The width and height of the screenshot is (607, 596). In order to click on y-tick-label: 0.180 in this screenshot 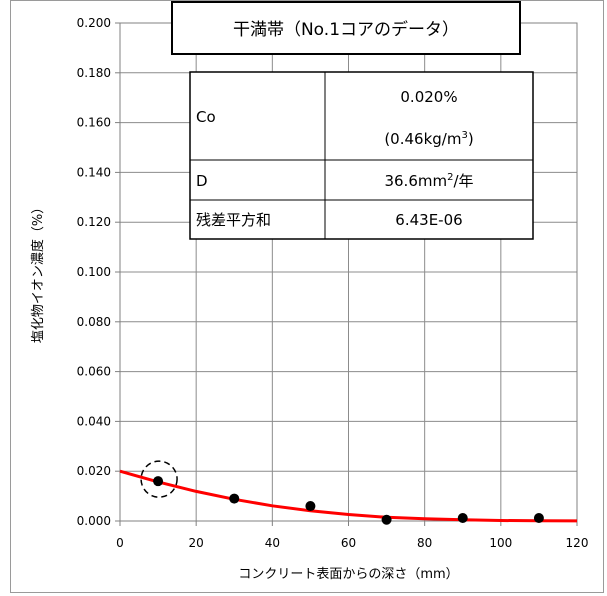, I will do `click(94, 73)`.